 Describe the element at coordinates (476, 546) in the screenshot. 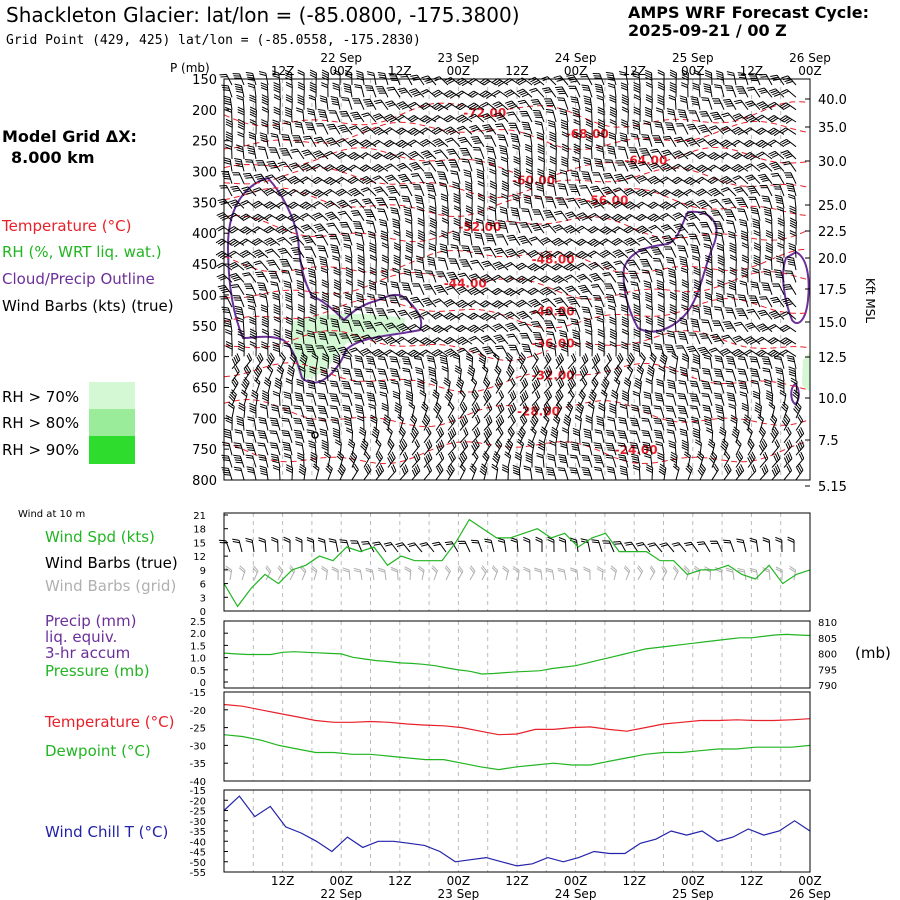

I see `surface-wind-barb` at that location.